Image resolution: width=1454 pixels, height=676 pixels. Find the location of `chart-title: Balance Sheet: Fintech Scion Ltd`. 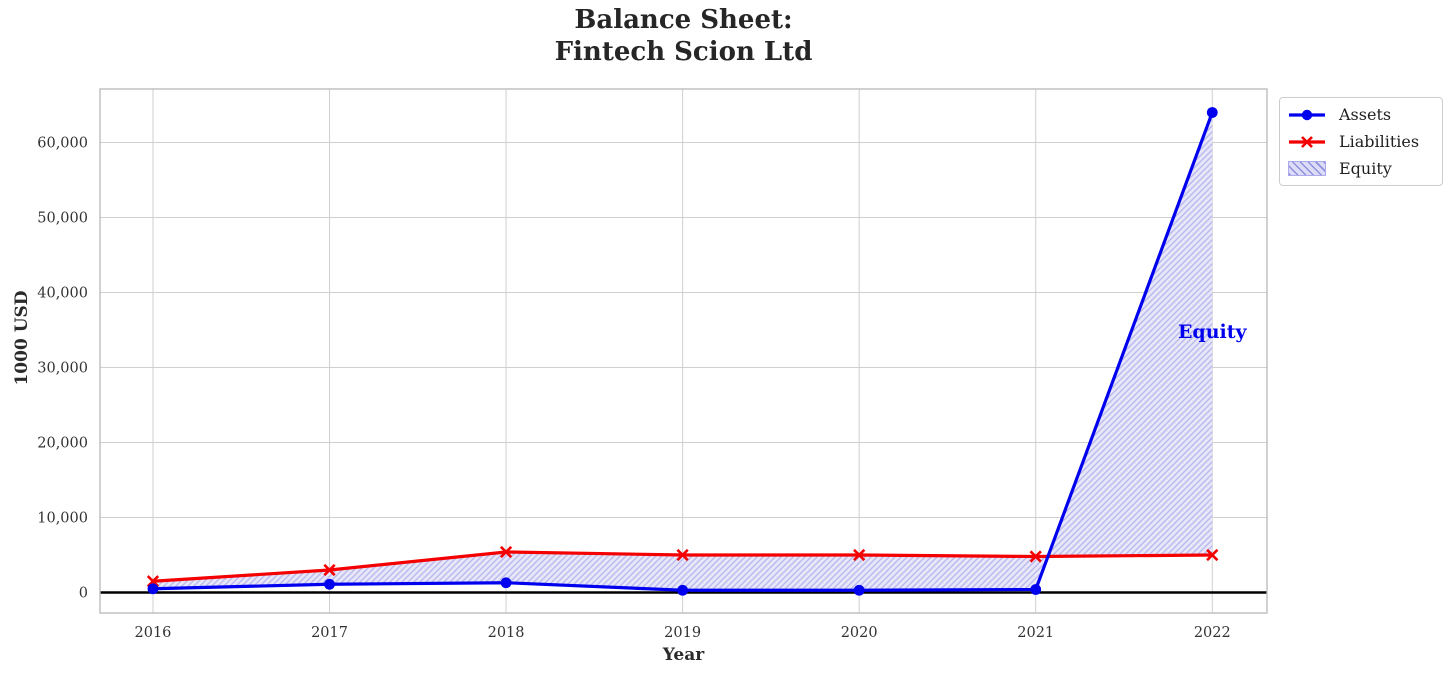

chart-title: Balance Sheet: Fintech Scion Ltd is located at coordinates (683, 36).